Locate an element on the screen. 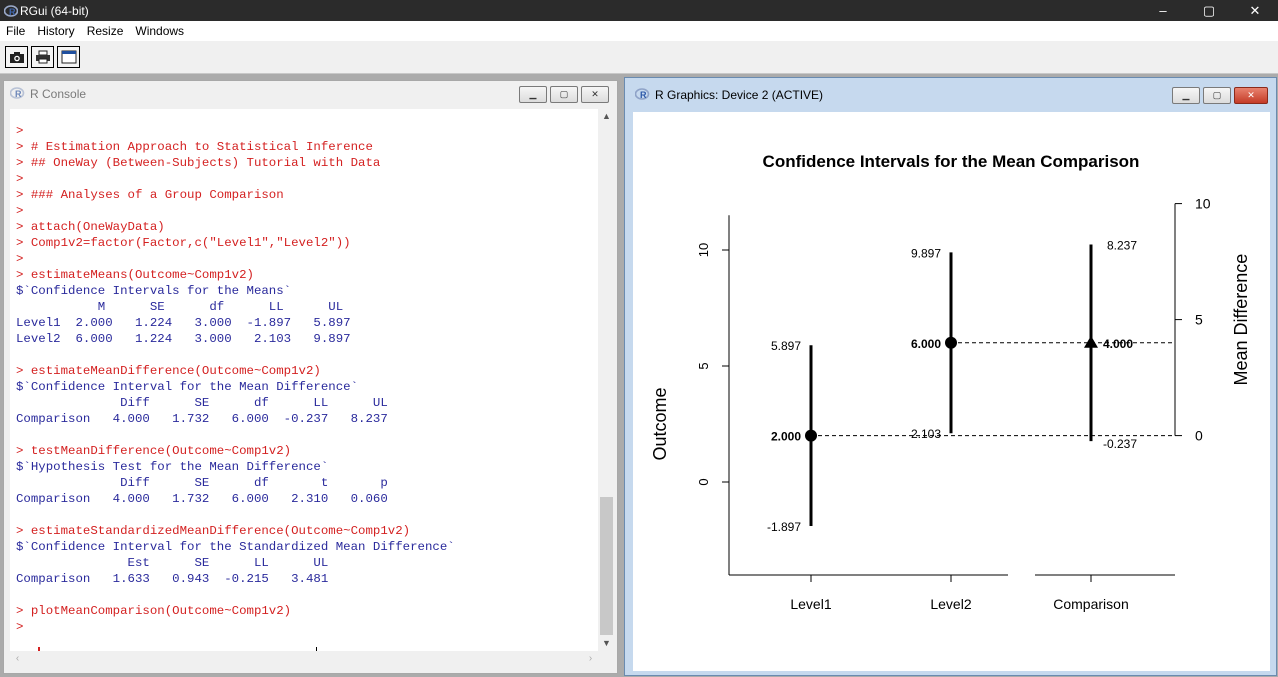 The height and width of the screenshot is (677, 1278). console-command-line: > estimateMeans(Outcome~Comp1v2) is located at coordinates (135, 275).